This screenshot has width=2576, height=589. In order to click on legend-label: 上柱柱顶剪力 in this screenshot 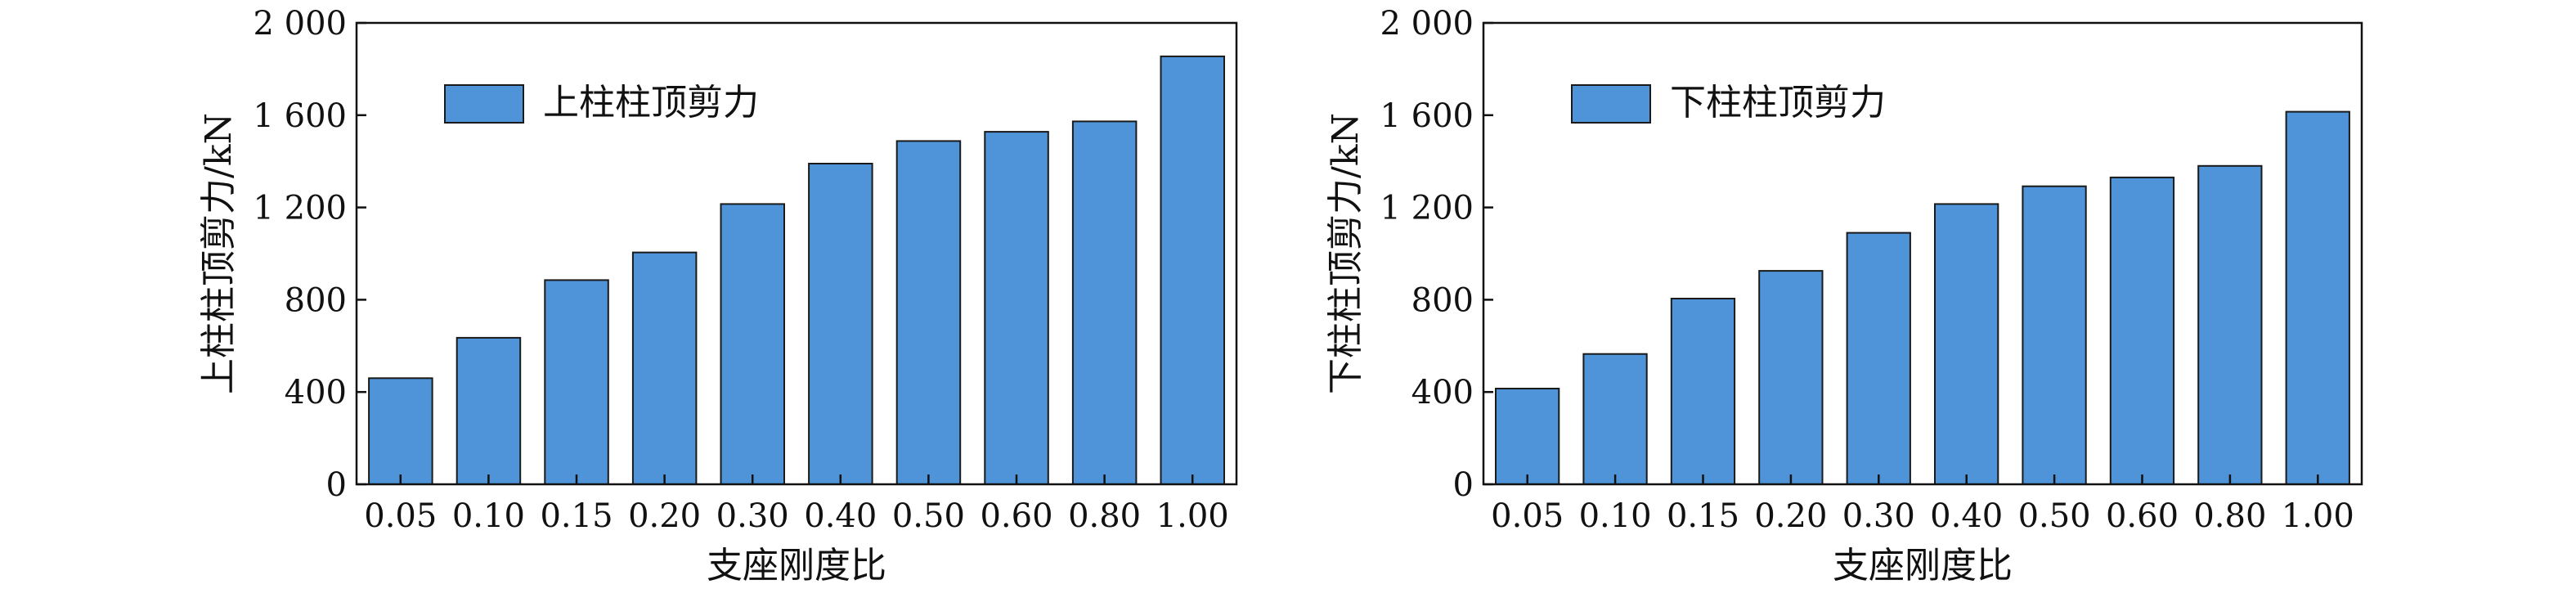, I will do `click(651, 103)`.